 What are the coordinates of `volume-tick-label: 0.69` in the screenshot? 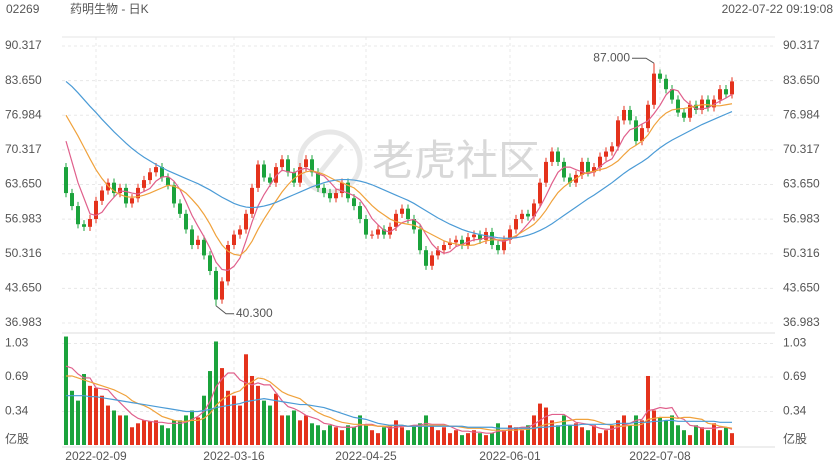 It's located at (17, 376).